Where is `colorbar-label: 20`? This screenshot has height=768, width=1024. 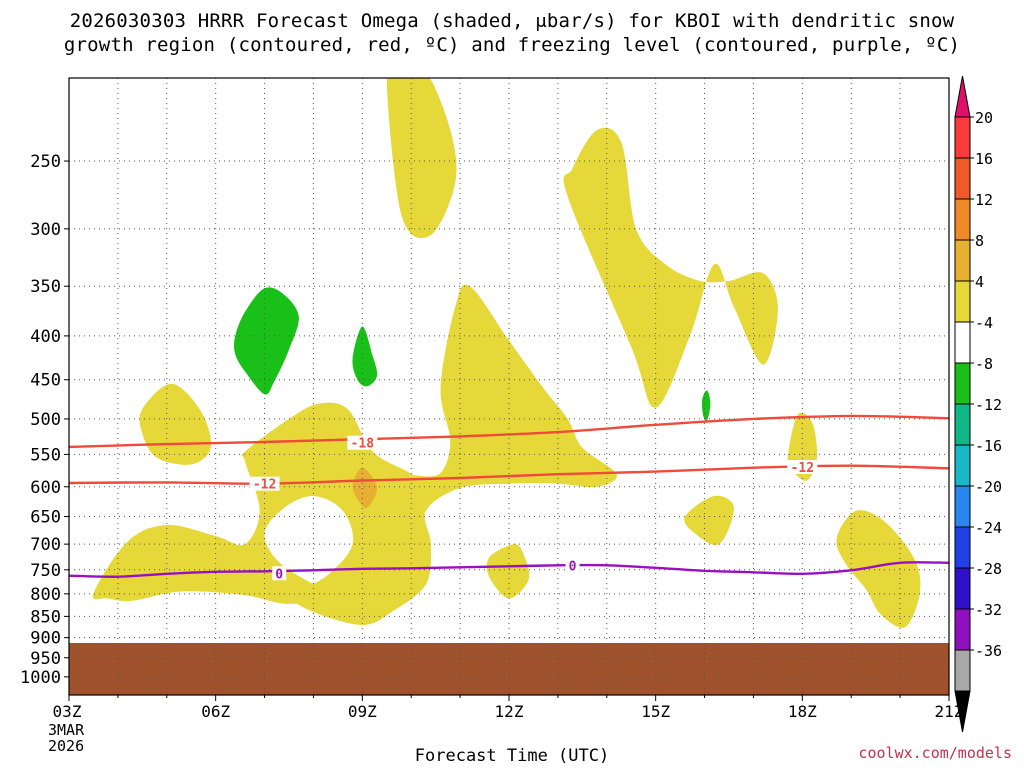
colorbar-label: 20 is located at coordinates (984, 118).